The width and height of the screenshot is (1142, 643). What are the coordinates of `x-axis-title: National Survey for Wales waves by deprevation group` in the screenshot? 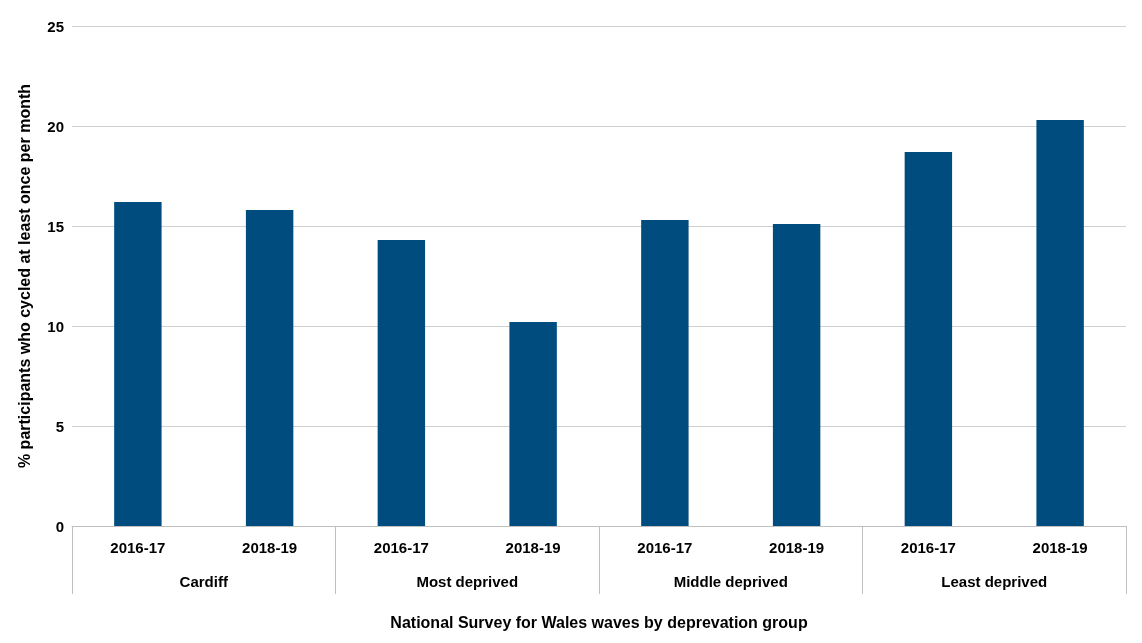 It's located at (599, 622).